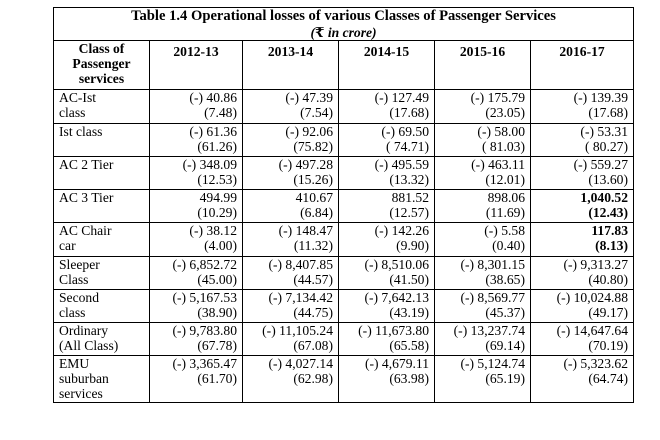  Describe the element at coordinates (606, 147) in the screenshot. I see `loss-percentage: ( 80.27)` at that location.